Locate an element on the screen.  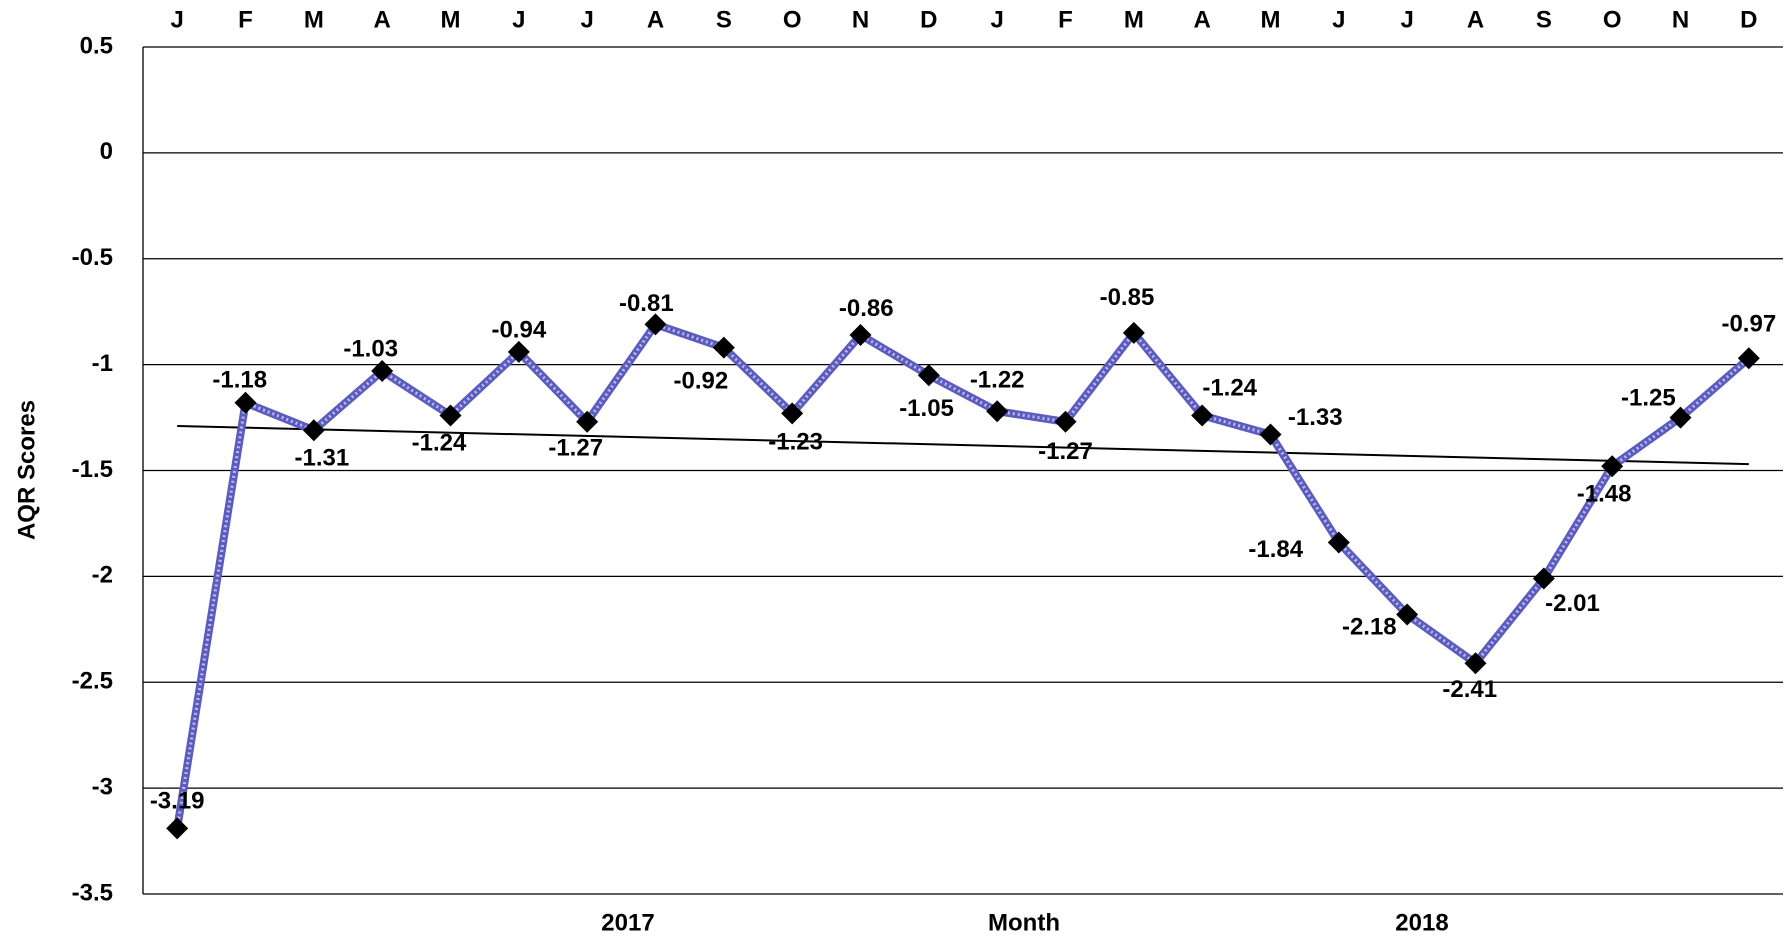
data-label: -2.41 is located at coordinates (1469, 689).